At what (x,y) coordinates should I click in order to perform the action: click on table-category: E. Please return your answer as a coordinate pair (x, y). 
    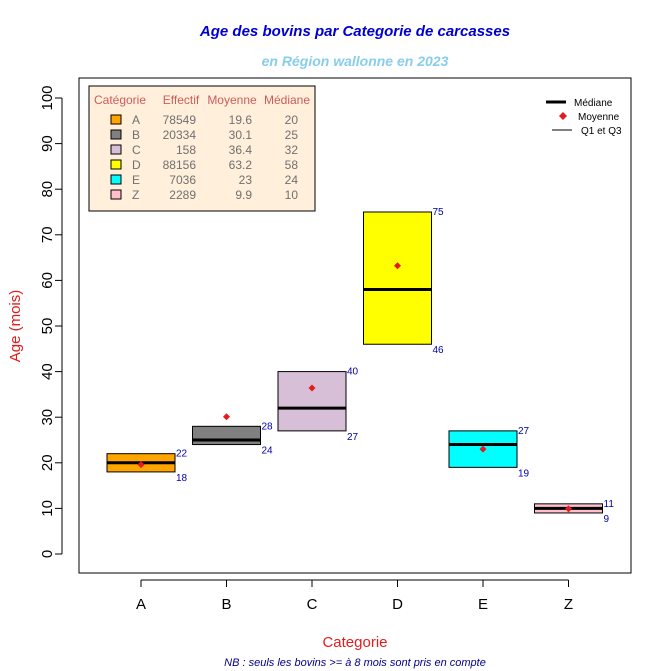
    Looking at the image, I should click on (136, 180).